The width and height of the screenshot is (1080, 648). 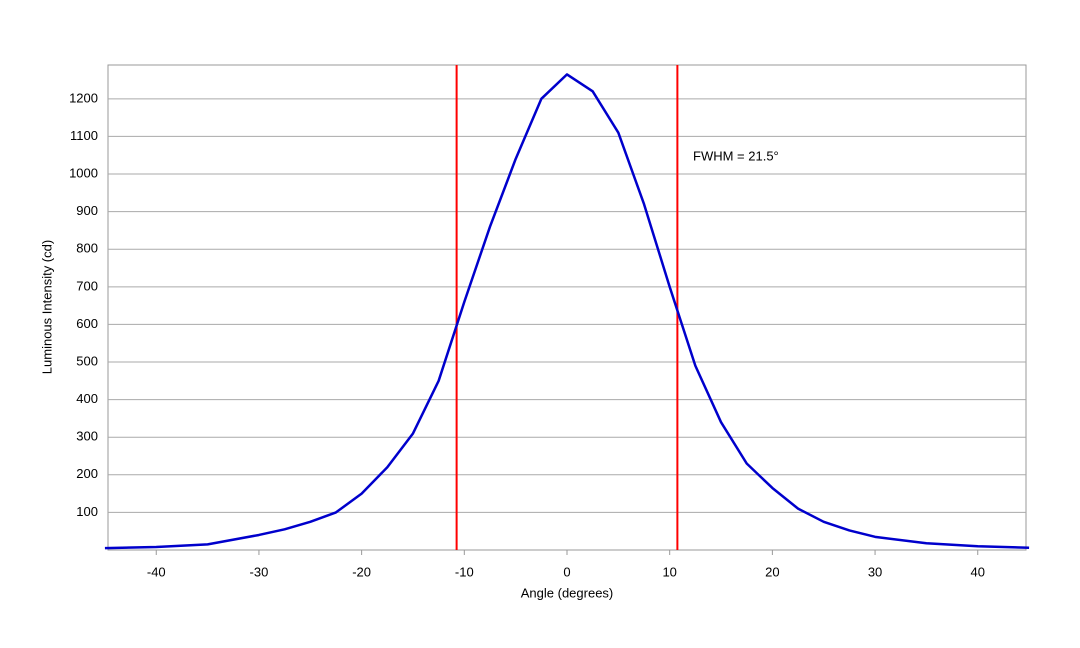 I want to click on y-tick-label: 200, so click(x=87, y=473).